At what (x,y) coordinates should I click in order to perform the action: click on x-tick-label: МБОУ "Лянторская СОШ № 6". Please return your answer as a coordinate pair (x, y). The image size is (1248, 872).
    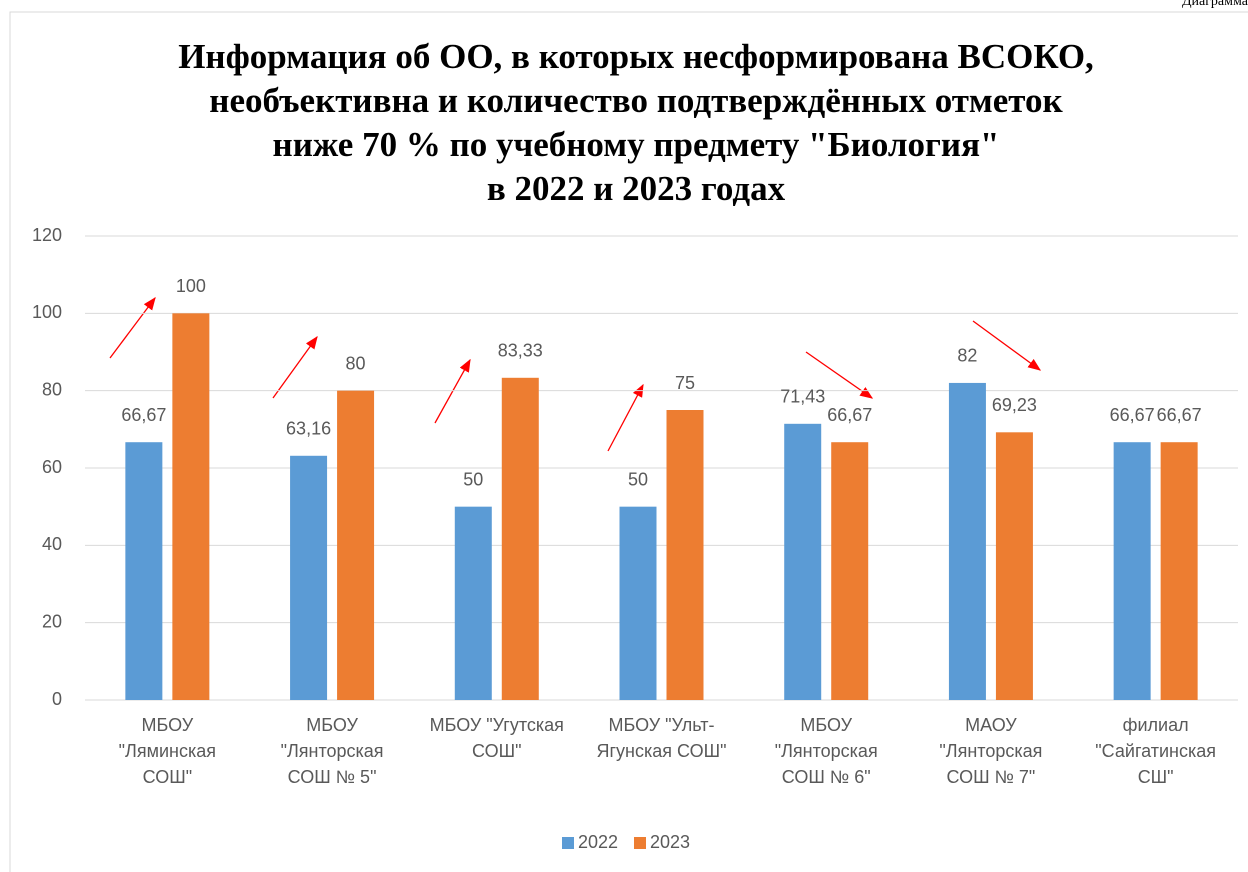
    Looking at the image, I should click on (826, 751).